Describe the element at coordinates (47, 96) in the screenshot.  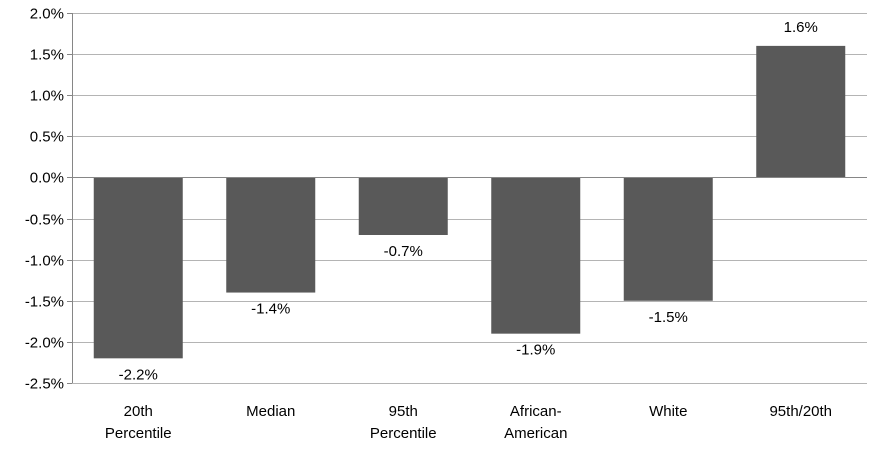
I see `y-tick-label: 1.0%` at that location.